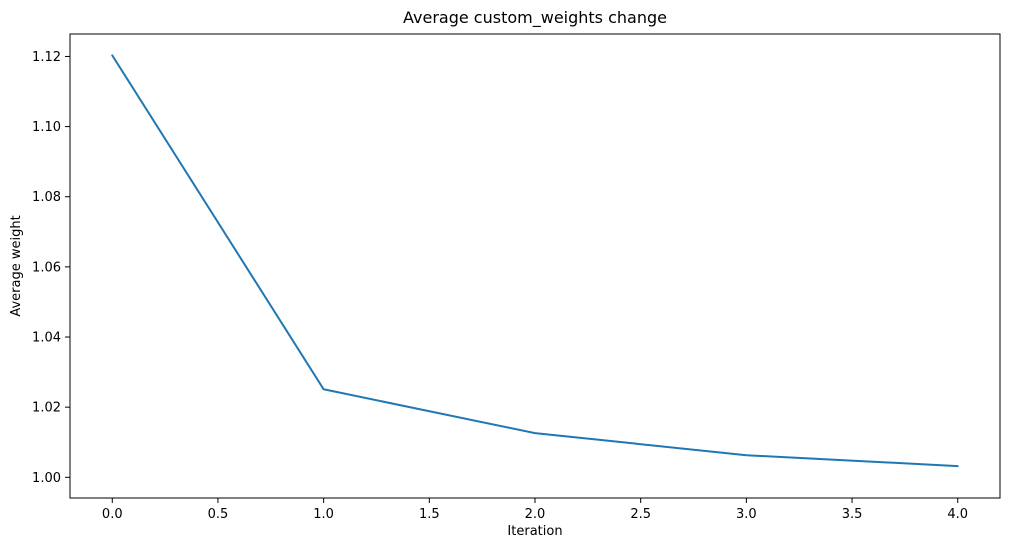  I want to click on y-tick-label: 1.10, so click(46, 127).